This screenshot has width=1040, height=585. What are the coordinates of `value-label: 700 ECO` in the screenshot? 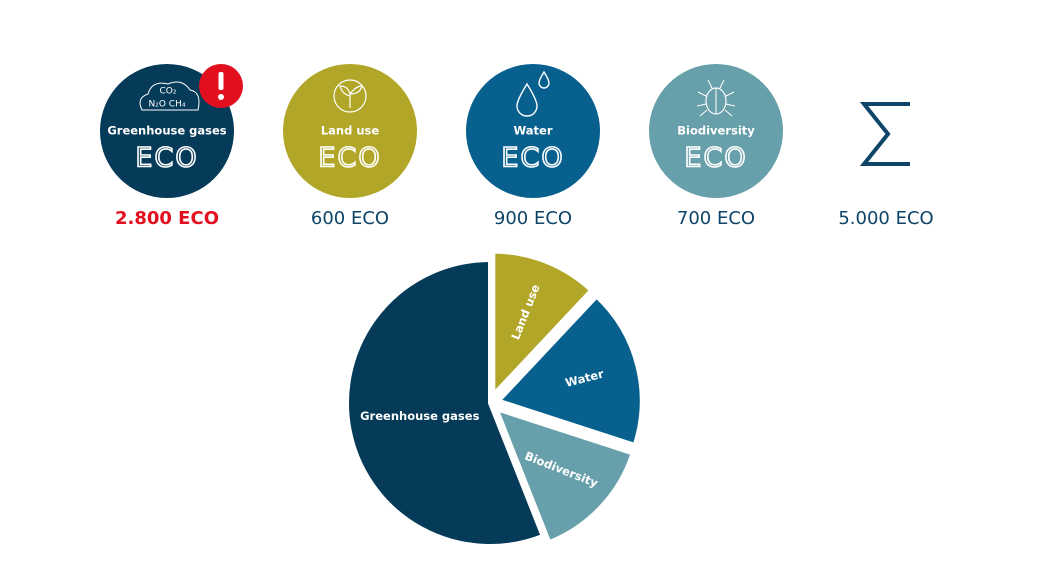 It's located at (716, 218).